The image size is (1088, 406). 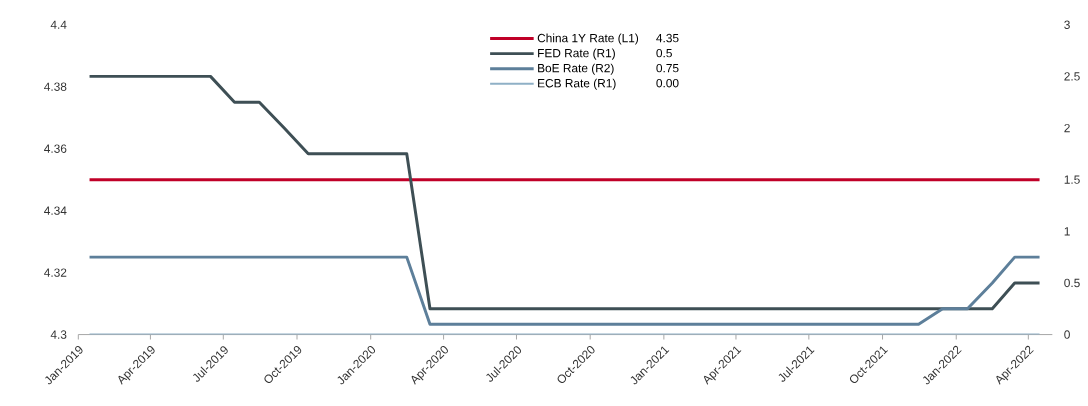 I want to click on annotation: 0.00, so click(x=667, y=83).